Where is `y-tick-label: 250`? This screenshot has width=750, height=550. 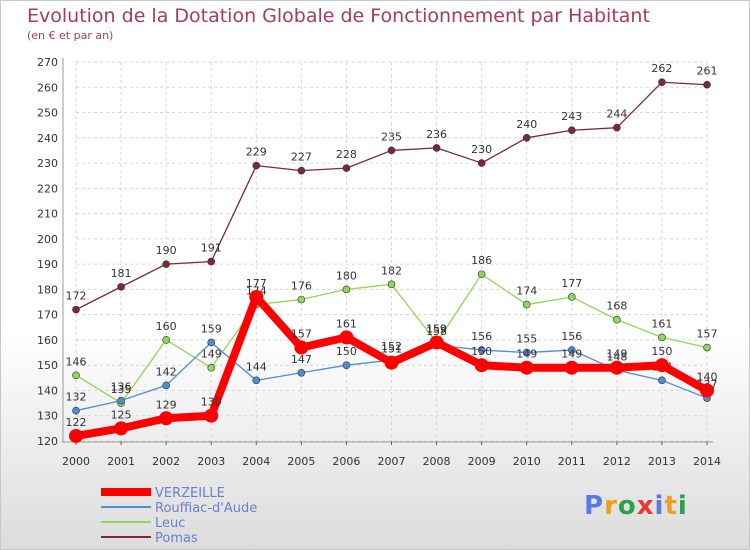 y-tick-label: 250 is located at coordinates (47, 113).